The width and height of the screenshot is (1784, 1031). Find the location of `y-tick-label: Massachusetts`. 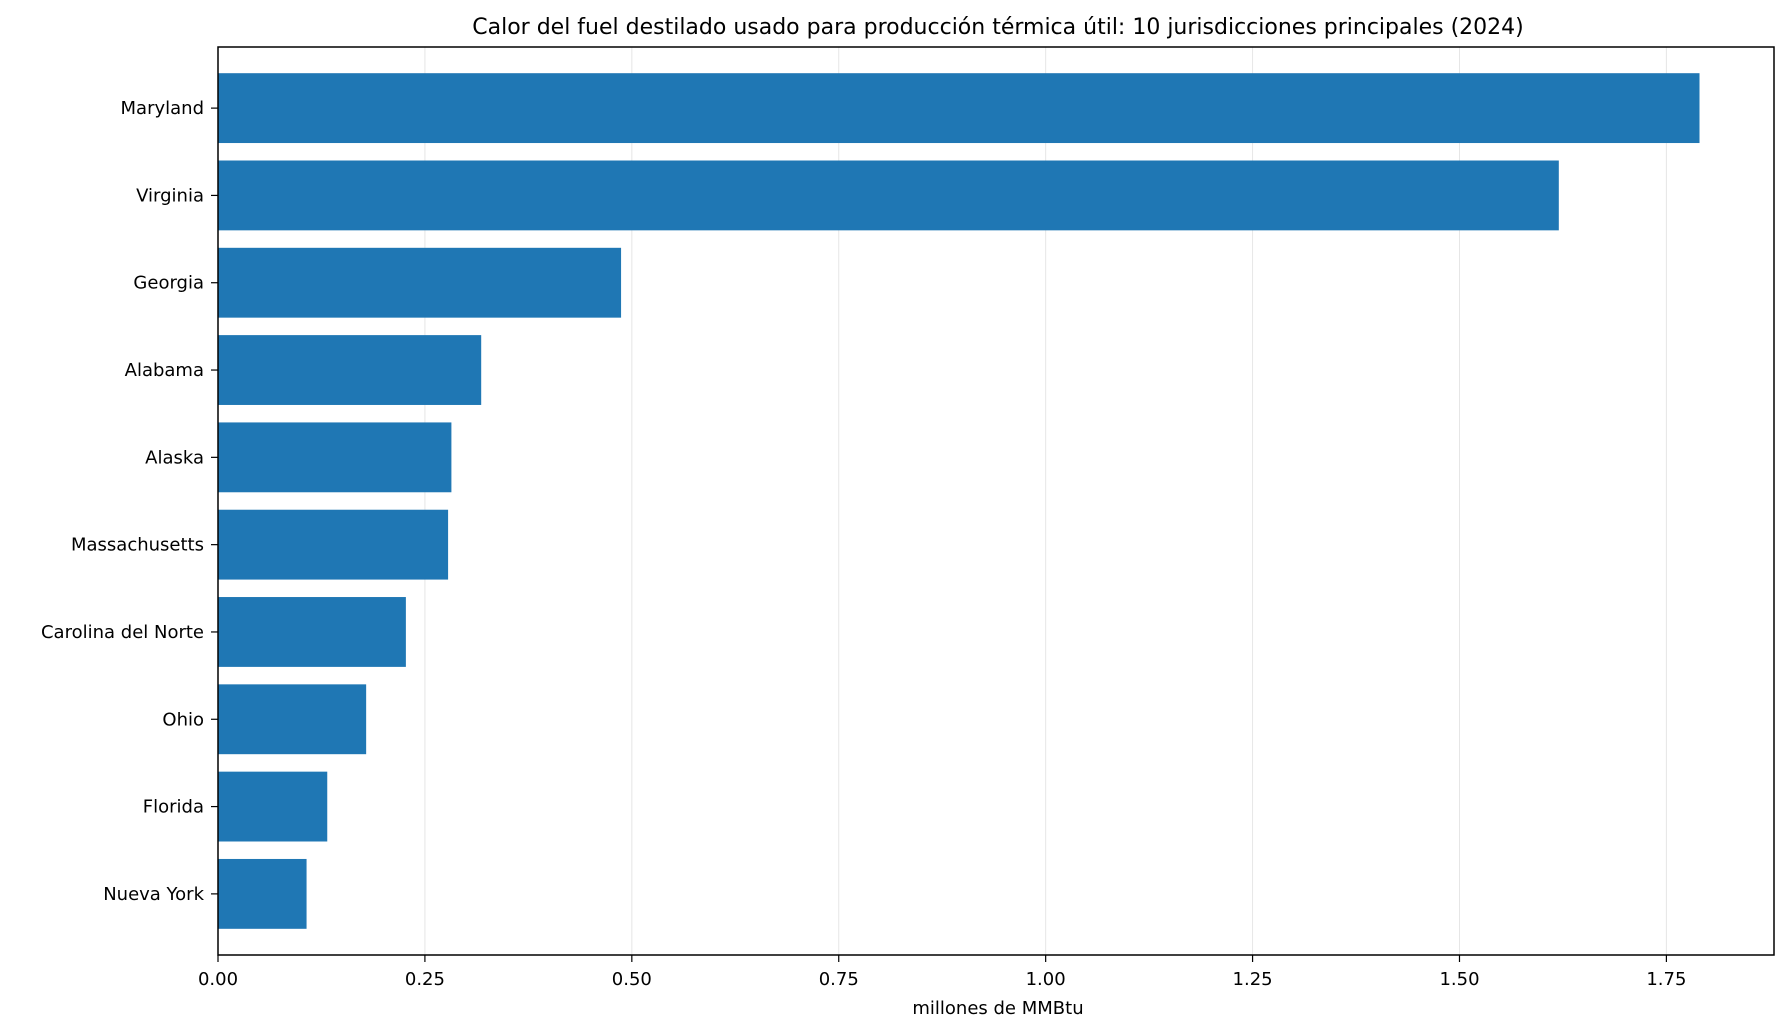

y-tick-label: Massachusetts is located at coordinates (137, 545).